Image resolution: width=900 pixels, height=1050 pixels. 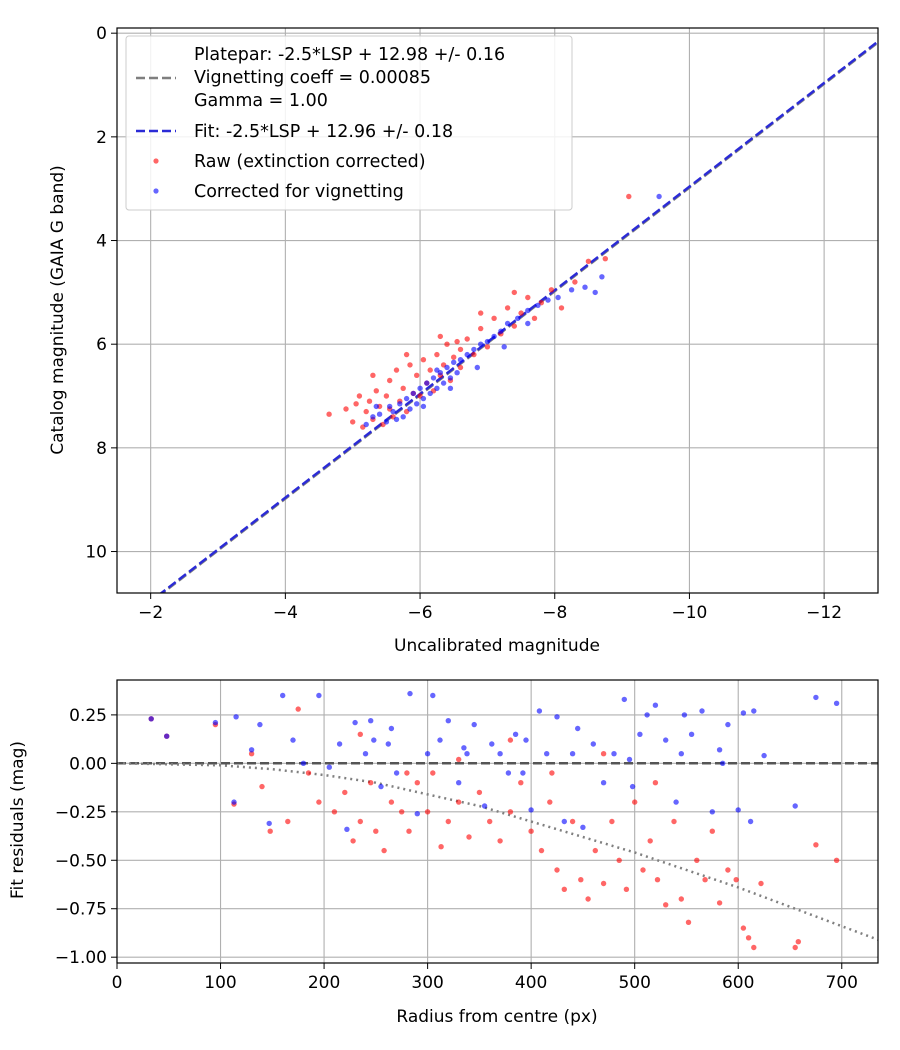 What do you see at coordinates (261, 101) in the screenshot?
I see `legend-platepar-label-3: Gamma = 1.00` at bounding box center [261, 101].